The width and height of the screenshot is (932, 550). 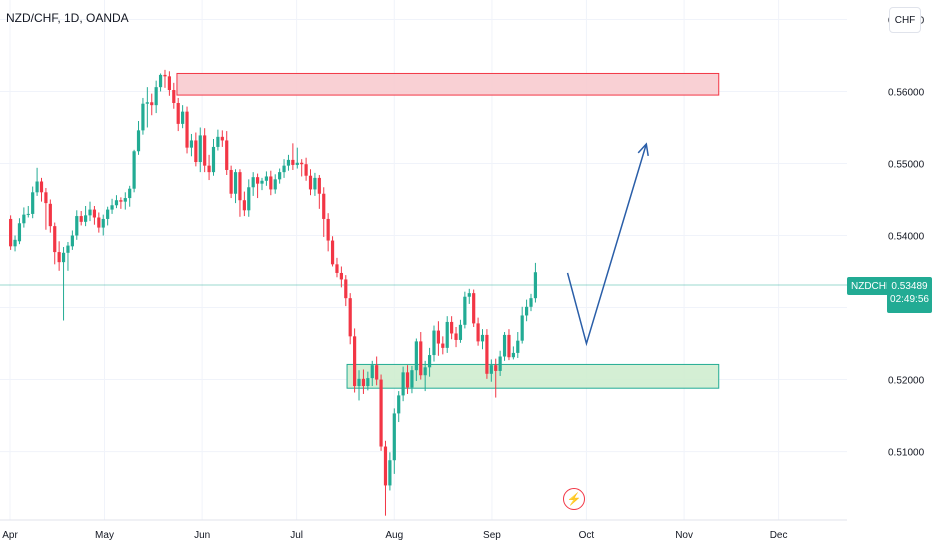 What do you see at coordinates (448, 84) in the screenshot?
I see `resistance-zone` at bounding box center [448, 84].